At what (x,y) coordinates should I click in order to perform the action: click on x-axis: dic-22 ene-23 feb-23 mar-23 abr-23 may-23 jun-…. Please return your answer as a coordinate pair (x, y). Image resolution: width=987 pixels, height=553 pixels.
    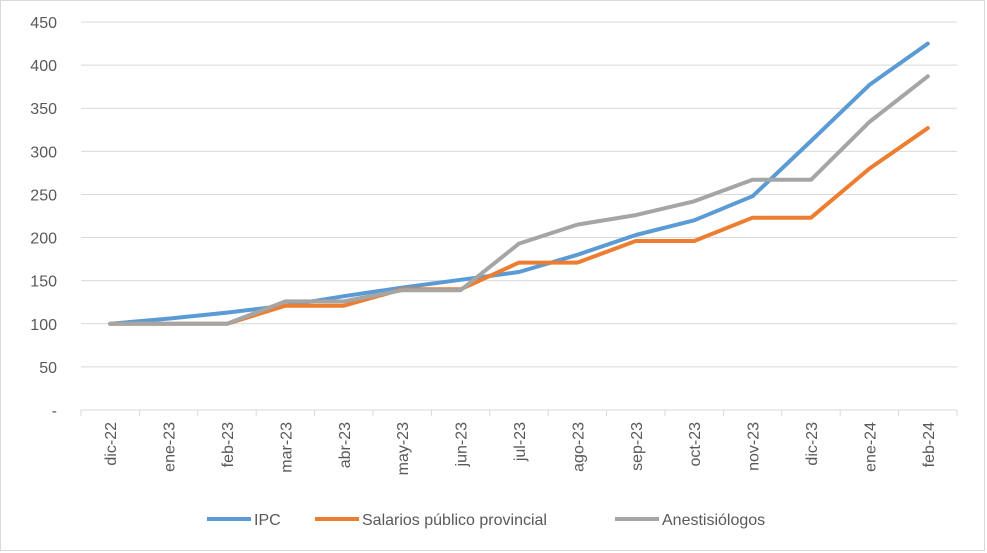
    Looking at the image, I should click on (519, 442).